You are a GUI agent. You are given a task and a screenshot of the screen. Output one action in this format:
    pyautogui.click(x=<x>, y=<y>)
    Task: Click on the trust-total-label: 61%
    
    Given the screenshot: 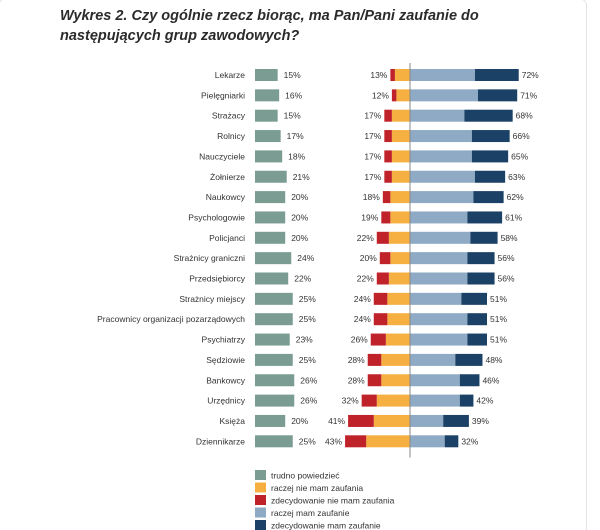 What is the action you would take?
    pyautogui.click(x=513, y=217)
    